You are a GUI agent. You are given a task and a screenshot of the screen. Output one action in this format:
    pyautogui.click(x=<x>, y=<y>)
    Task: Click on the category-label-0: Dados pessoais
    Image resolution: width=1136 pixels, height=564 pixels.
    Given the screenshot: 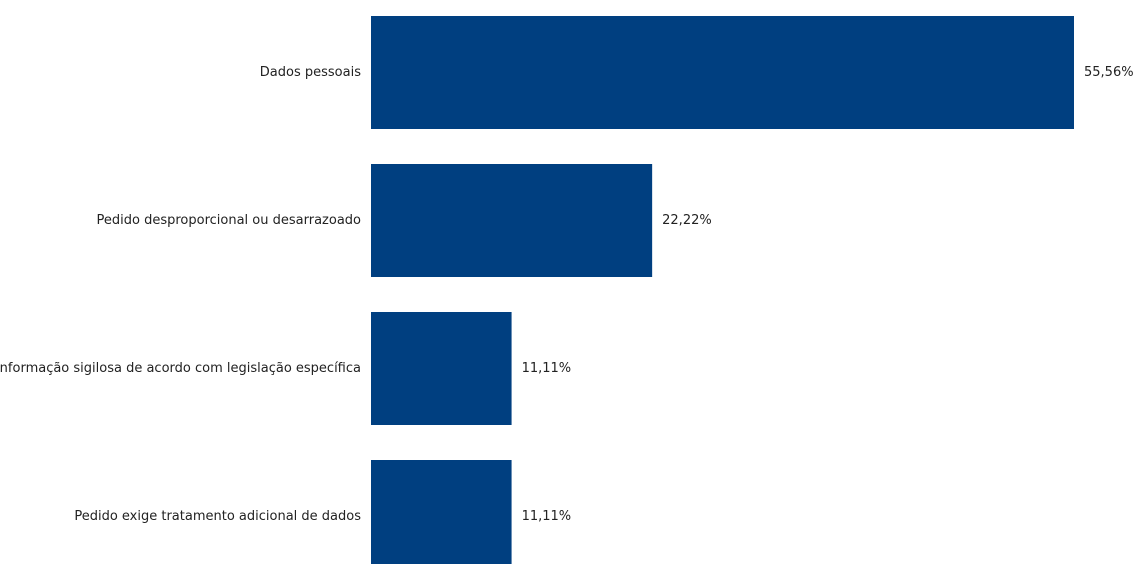 What is the action you would take?
    pyautogui.click(x=310, y=72)
    